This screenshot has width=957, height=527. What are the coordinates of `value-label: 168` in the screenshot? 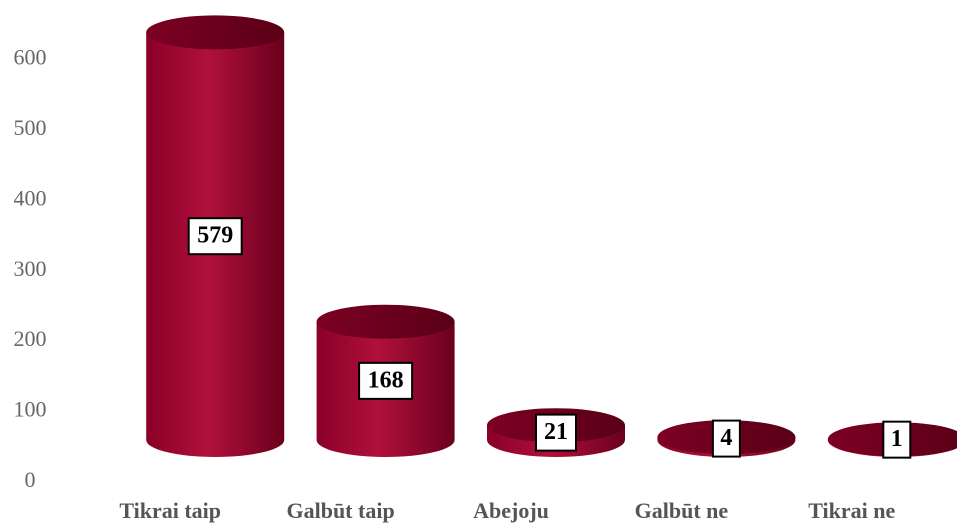 It's located at (386, 380).